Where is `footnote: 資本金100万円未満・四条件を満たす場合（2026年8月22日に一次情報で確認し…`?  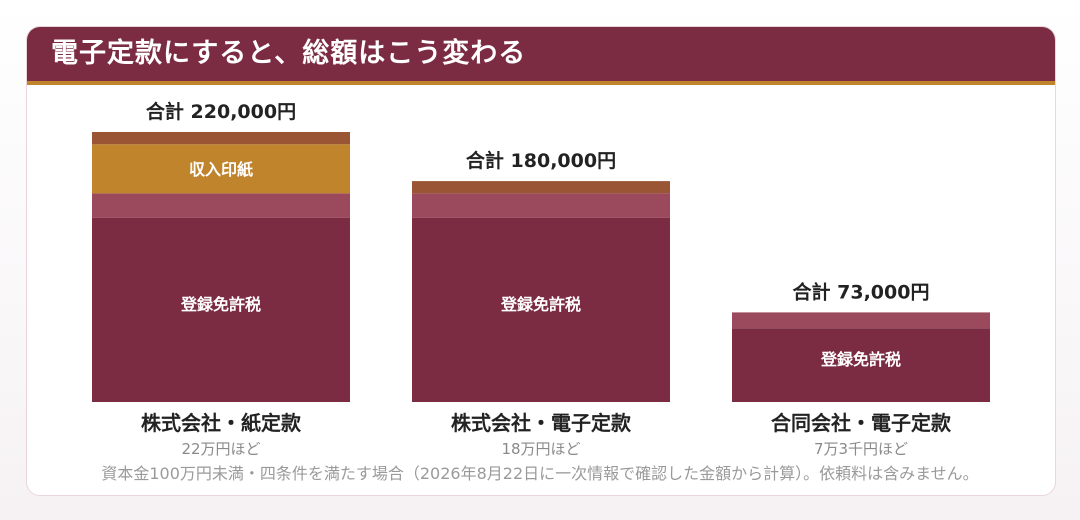 footnote: 資本金100万円未満・四条件を満たす場合（2026年8月22日に一次情報で確認し… is located at coordinates (540, 473).